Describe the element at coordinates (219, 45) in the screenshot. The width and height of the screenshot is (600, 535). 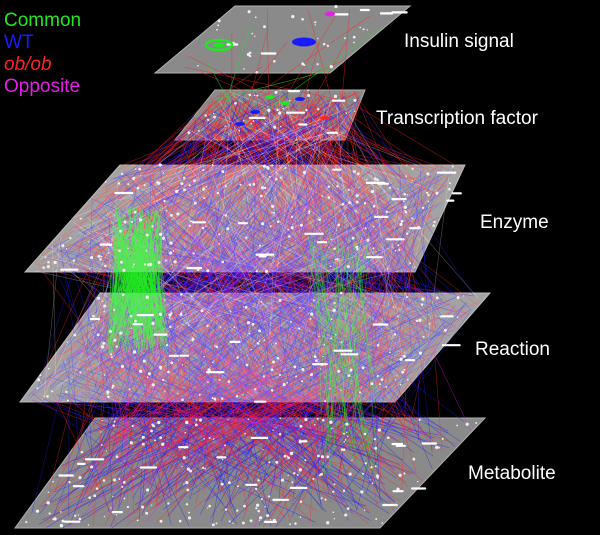
I see `node-insulin-common` at that location.